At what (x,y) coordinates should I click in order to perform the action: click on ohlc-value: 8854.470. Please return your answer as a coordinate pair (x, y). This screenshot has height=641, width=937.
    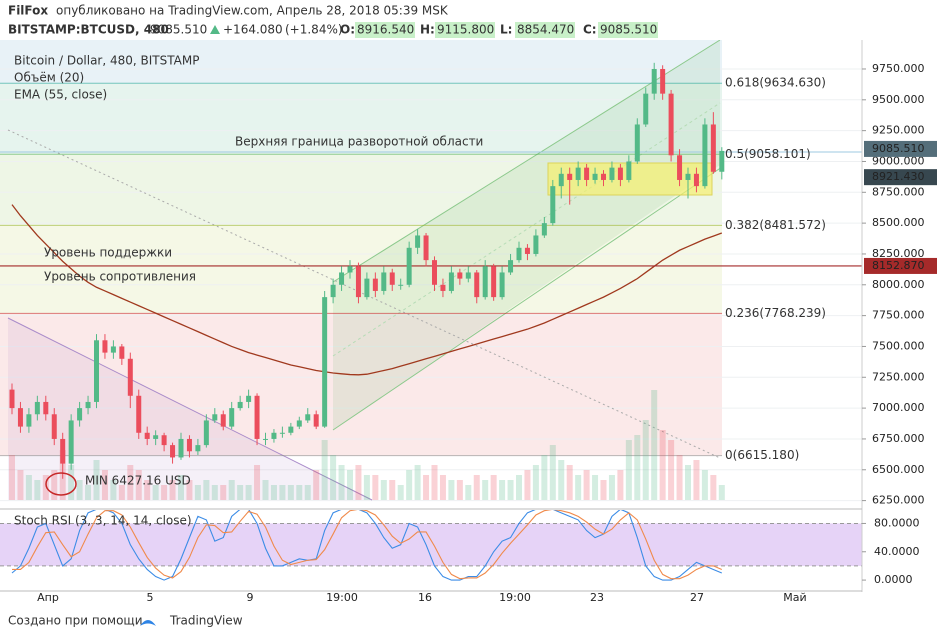
    Looking at the image, I should click on (545, 30).